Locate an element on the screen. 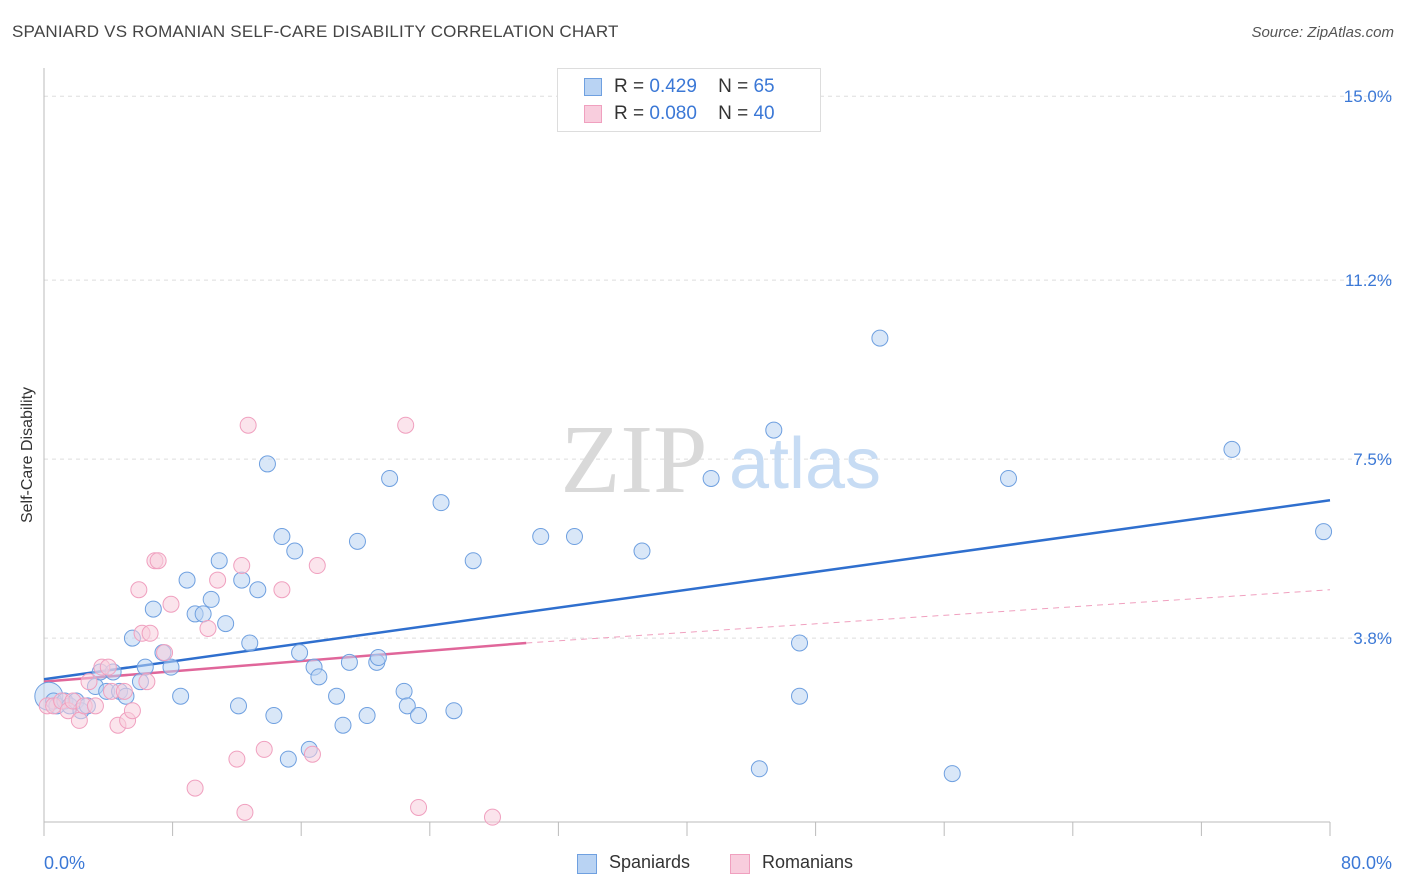 The height and width of the screenshot is (892, 1406). bottom-romanians-label: Romanians is located at coordinates (808, 862).